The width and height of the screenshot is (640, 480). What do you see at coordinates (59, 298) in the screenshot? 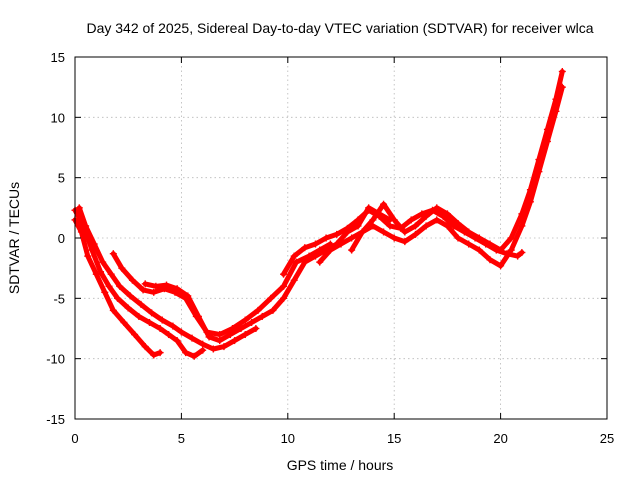
I see `y-tick-label: -5` at bounding box center [59, 298].